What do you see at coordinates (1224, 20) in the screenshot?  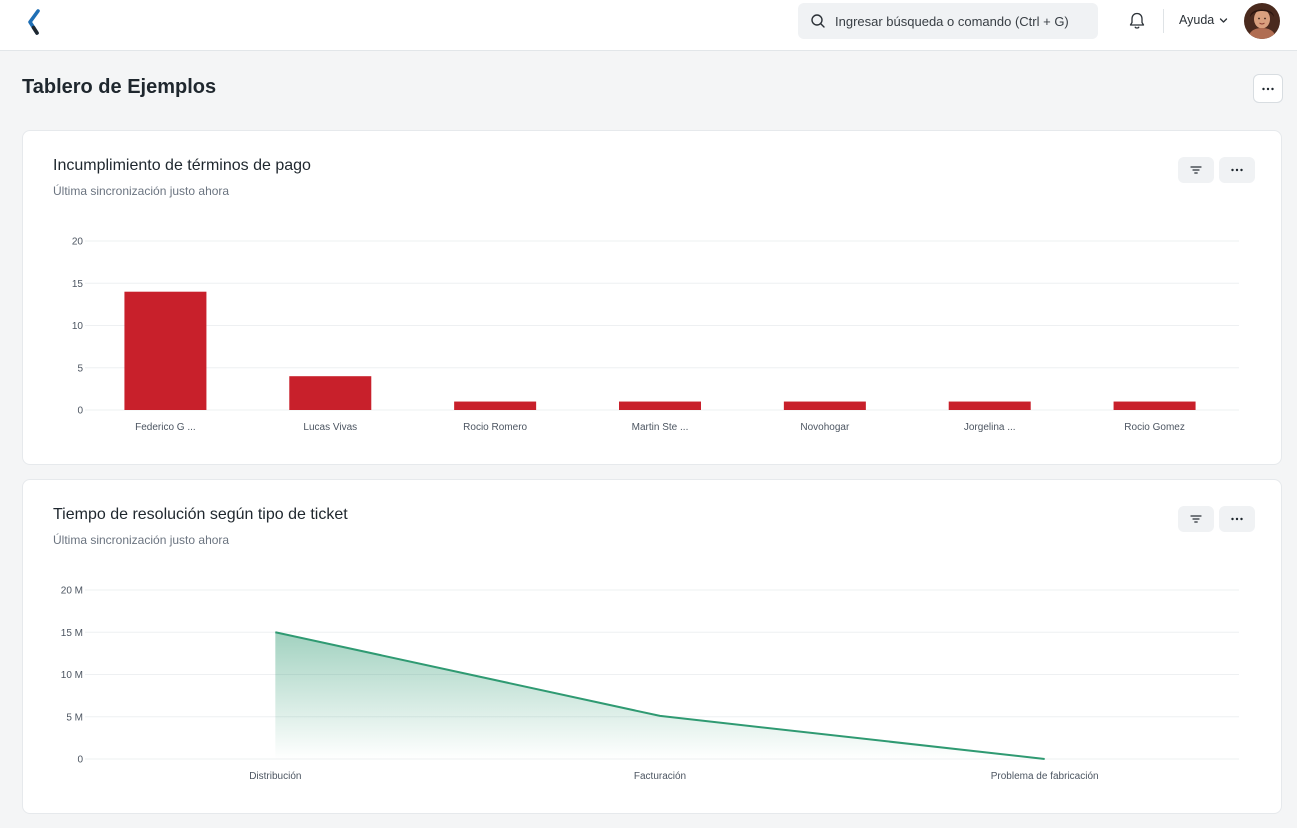 I see `chevron-down-icon` at bounding box center [1224, 20].